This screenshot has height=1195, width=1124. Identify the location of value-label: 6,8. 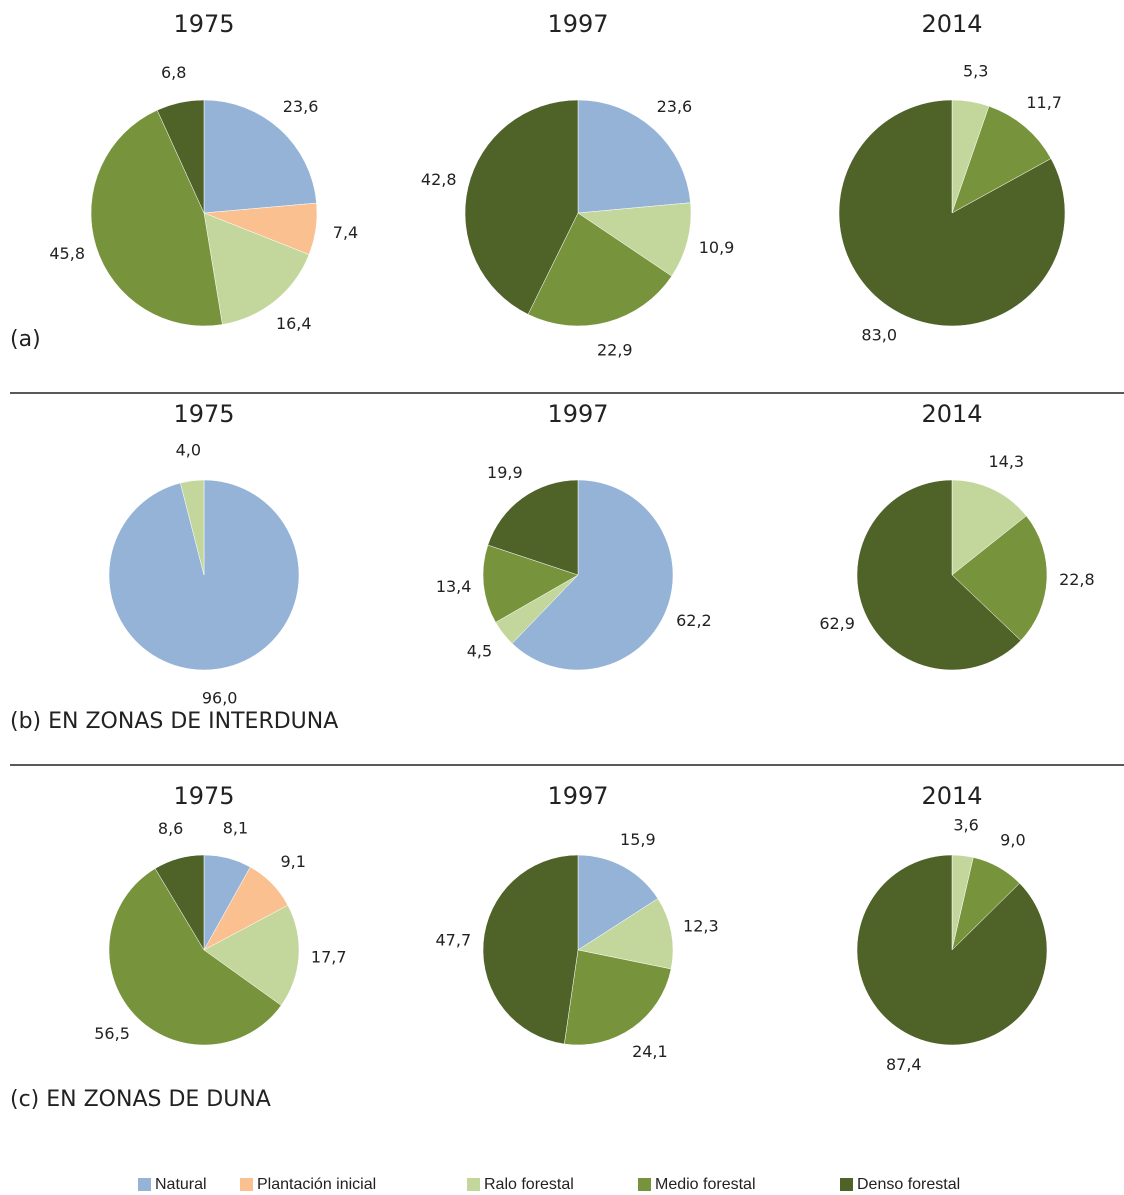
(173, 72).